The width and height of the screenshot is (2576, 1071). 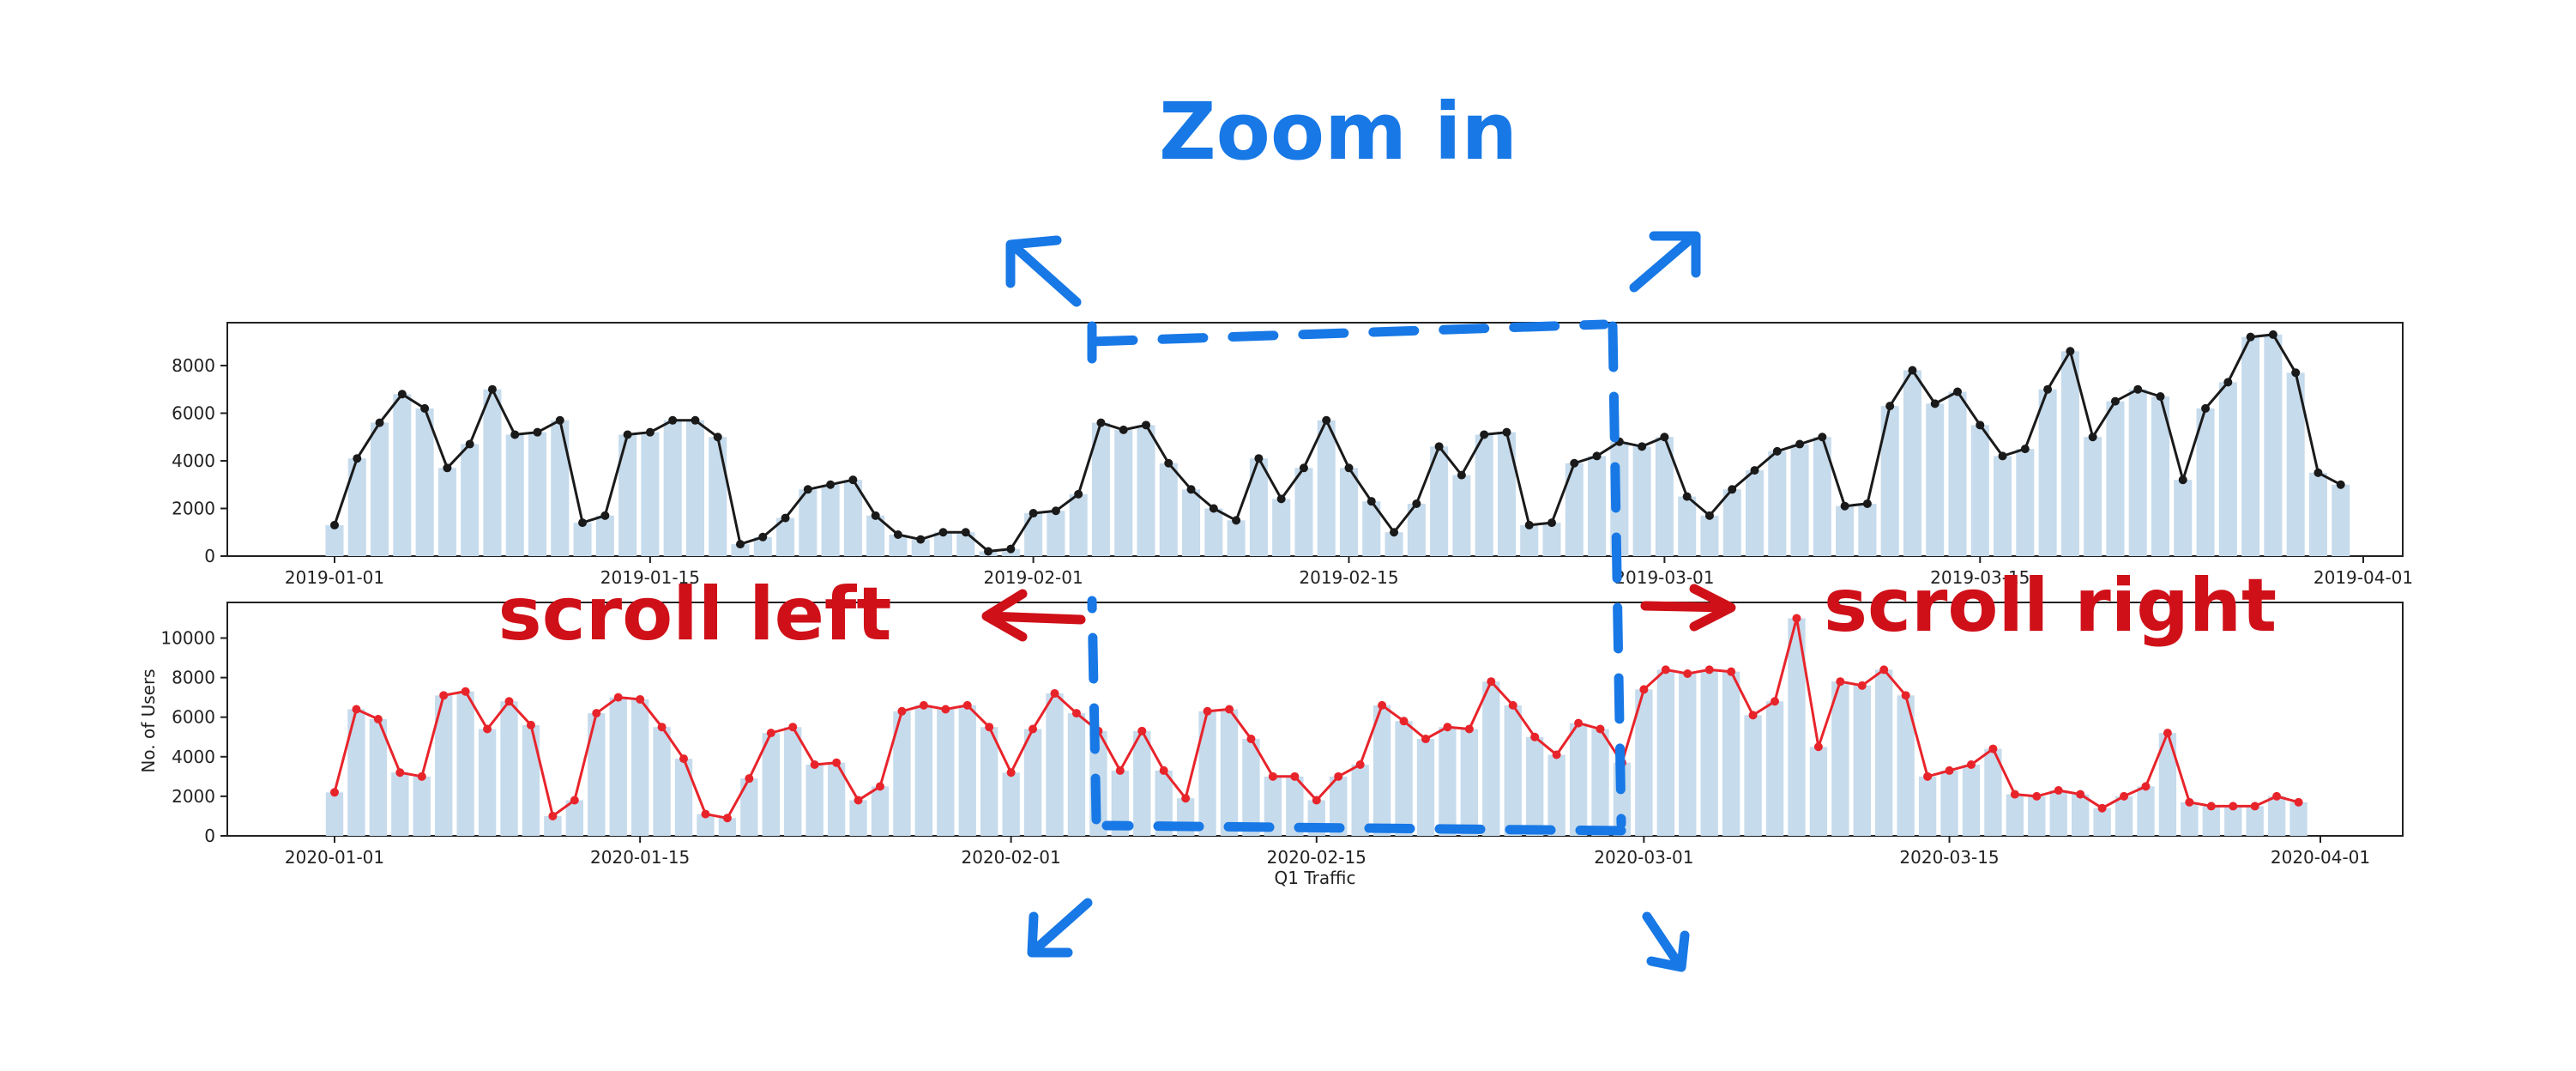 I want to click on arrow-up-left-icon, so click(x=1043, y=271).